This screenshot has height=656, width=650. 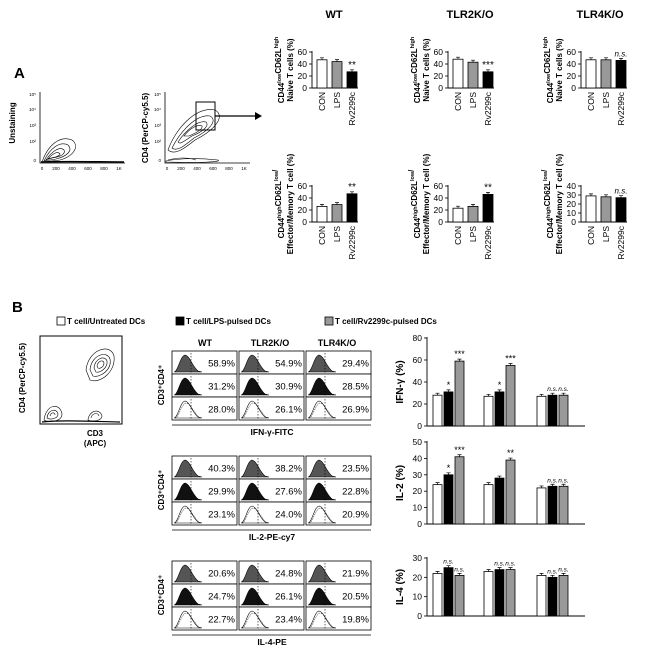 What do you see at coordinates (352, 187) in the screenshot?
I see `significance-mark: **` at bounding box center [352, 187].